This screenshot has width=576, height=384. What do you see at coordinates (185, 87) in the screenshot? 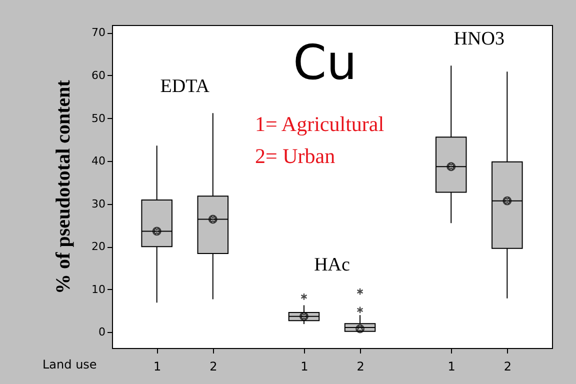
I see `annotation: EDTA` at bounding box center [185, 87].